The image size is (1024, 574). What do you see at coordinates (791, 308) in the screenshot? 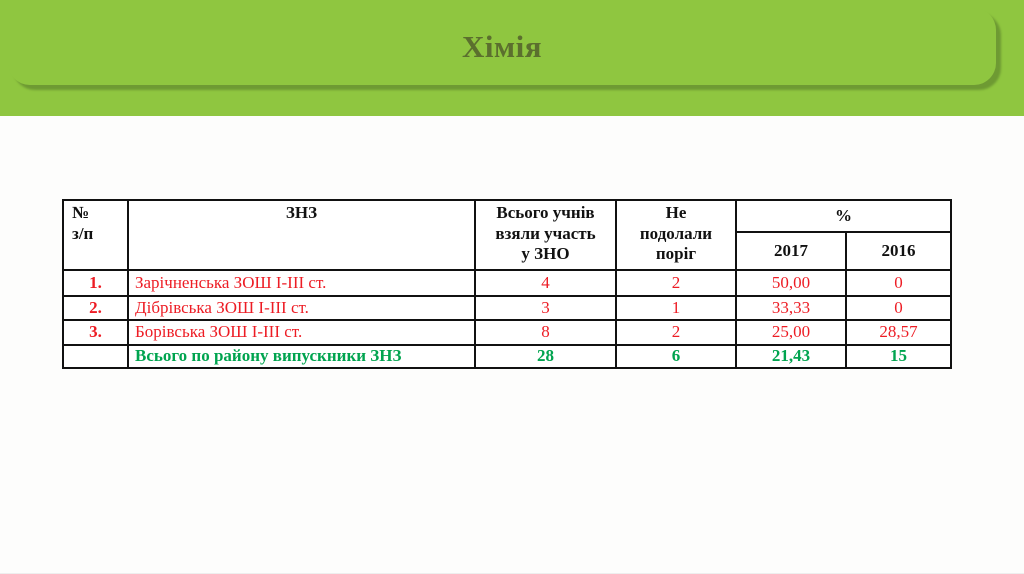
I see `pct-2017-value: 33,33` at bounding box center [791, 308].